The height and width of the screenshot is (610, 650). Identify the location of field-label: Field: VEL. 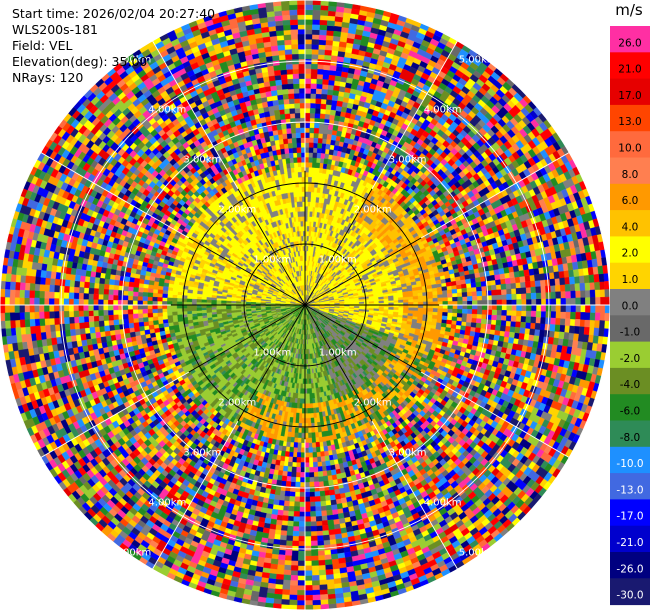
(42, 45).